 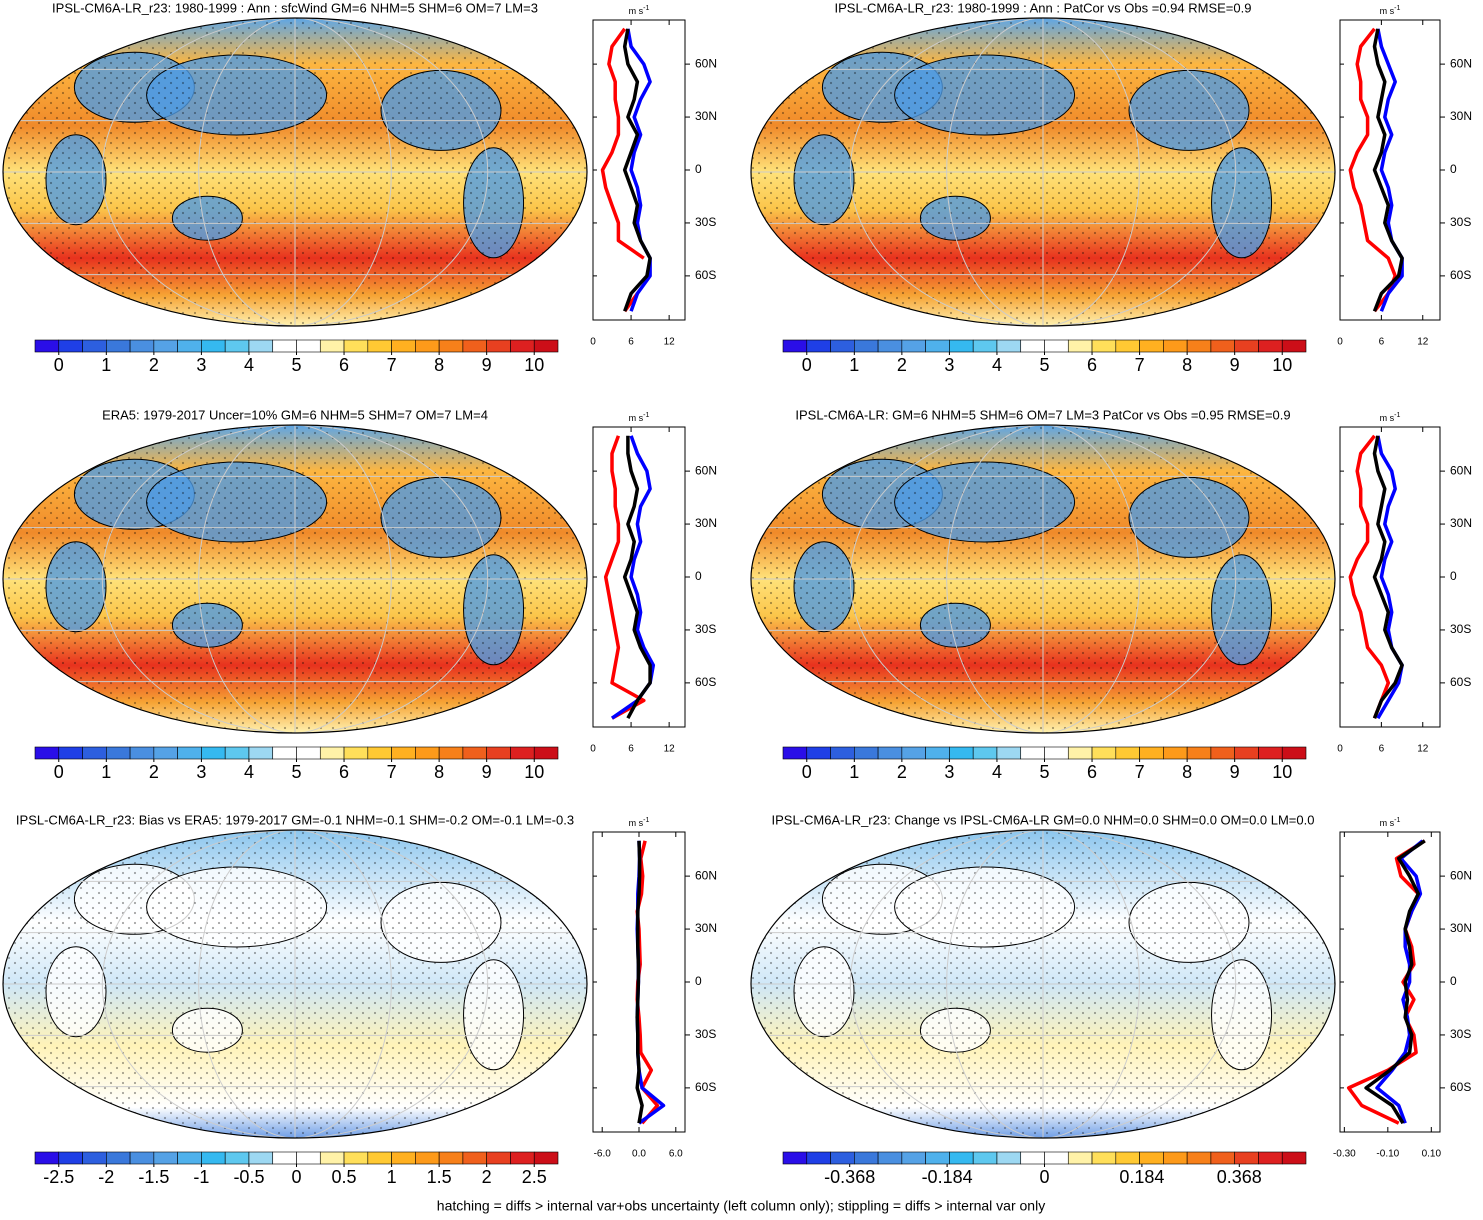 I want to click on colorbar-label: -1, so click(x=201, y=1177).